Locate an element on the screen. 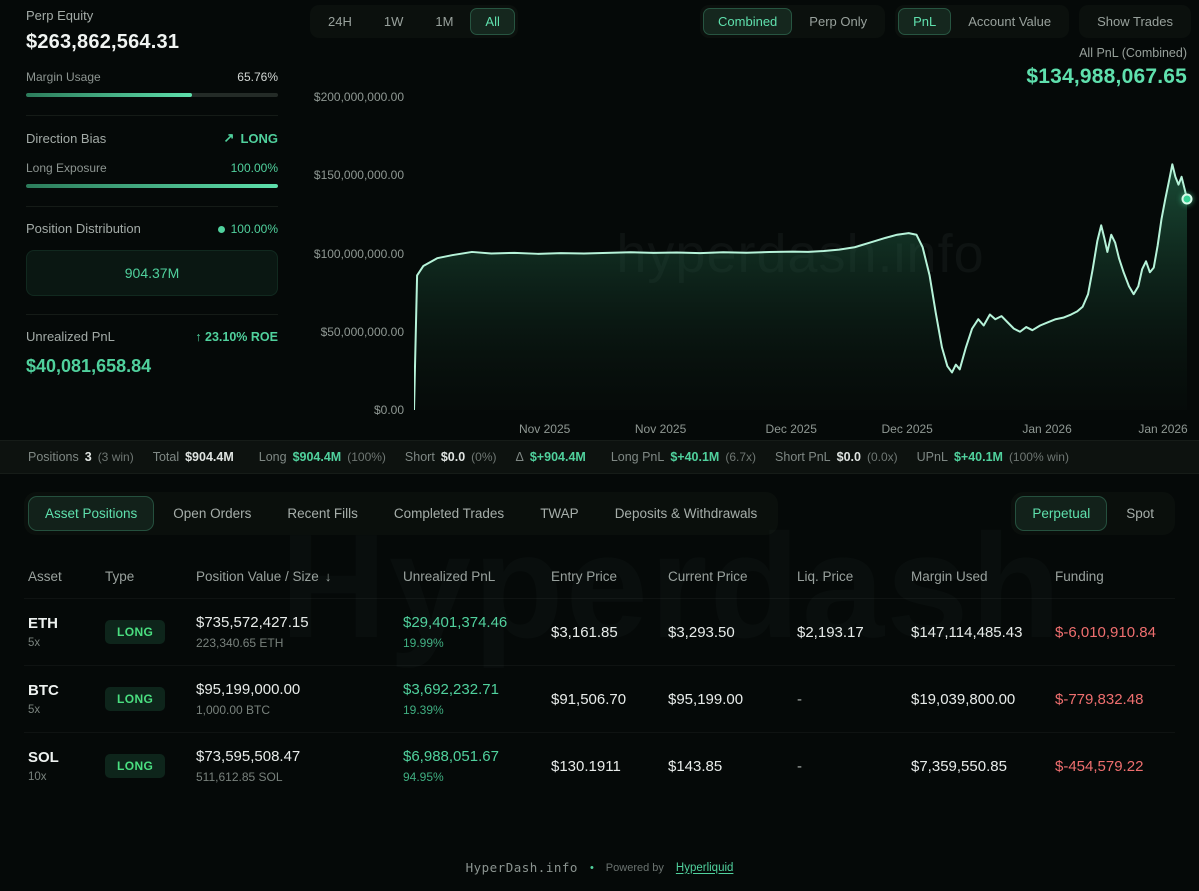 This screenshot has height=891, width=1199. time-range-1w: 1W is located at coordinates (394, 21).